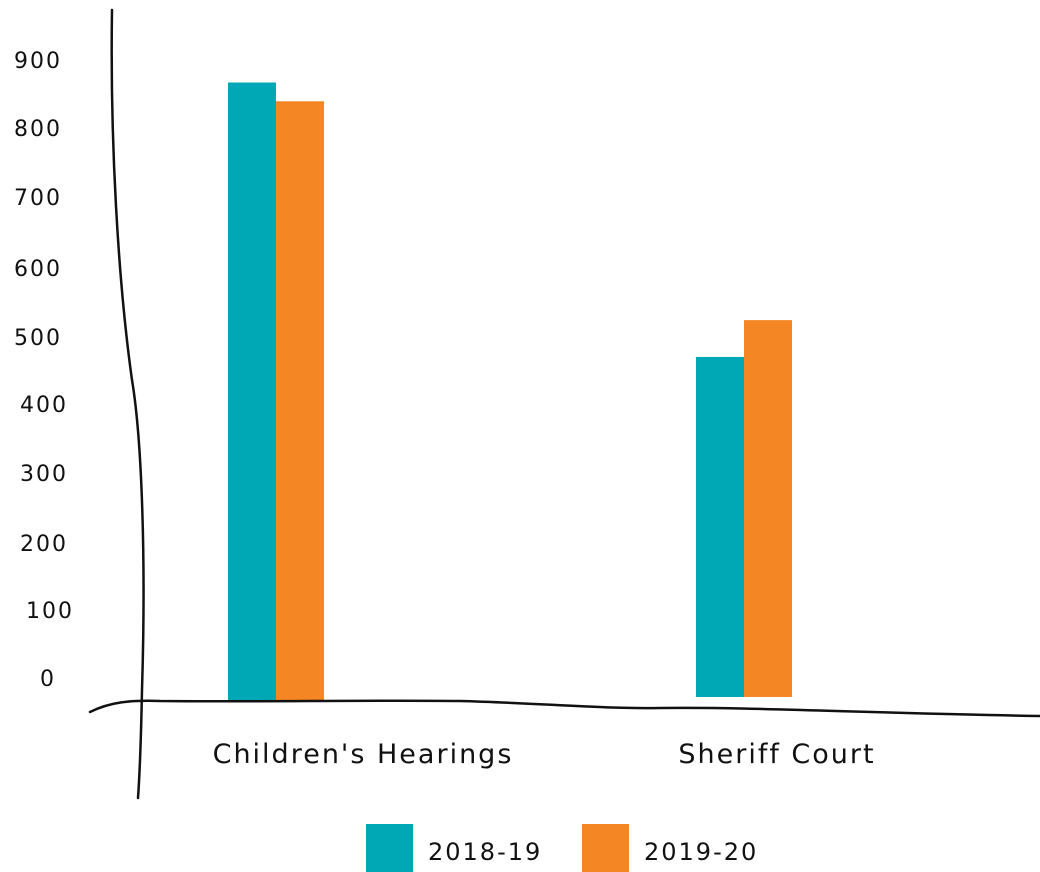 This screenshot has width=1040, height=872. Describe the element at coordinates (701, 852) in the screenshot. I see `legend-label: 2019-20` at that location.